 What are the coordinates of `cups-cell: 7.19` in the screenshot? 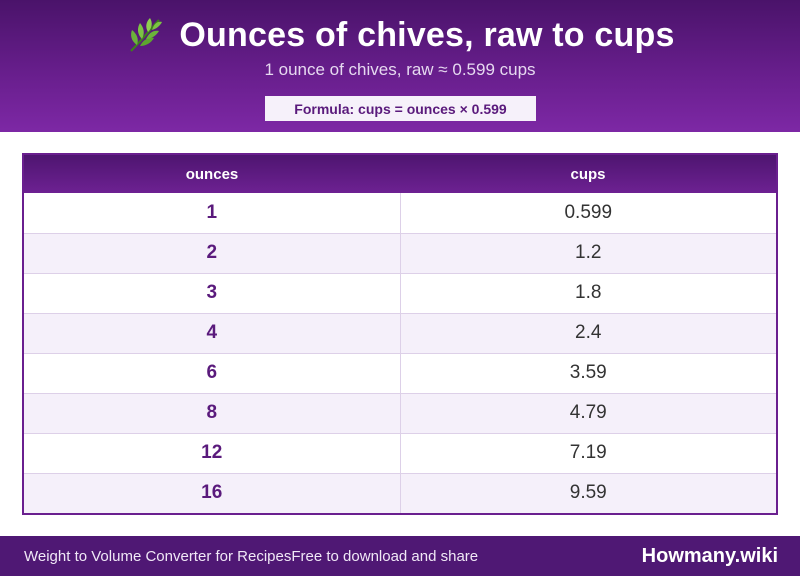 It's located at (588, 453).